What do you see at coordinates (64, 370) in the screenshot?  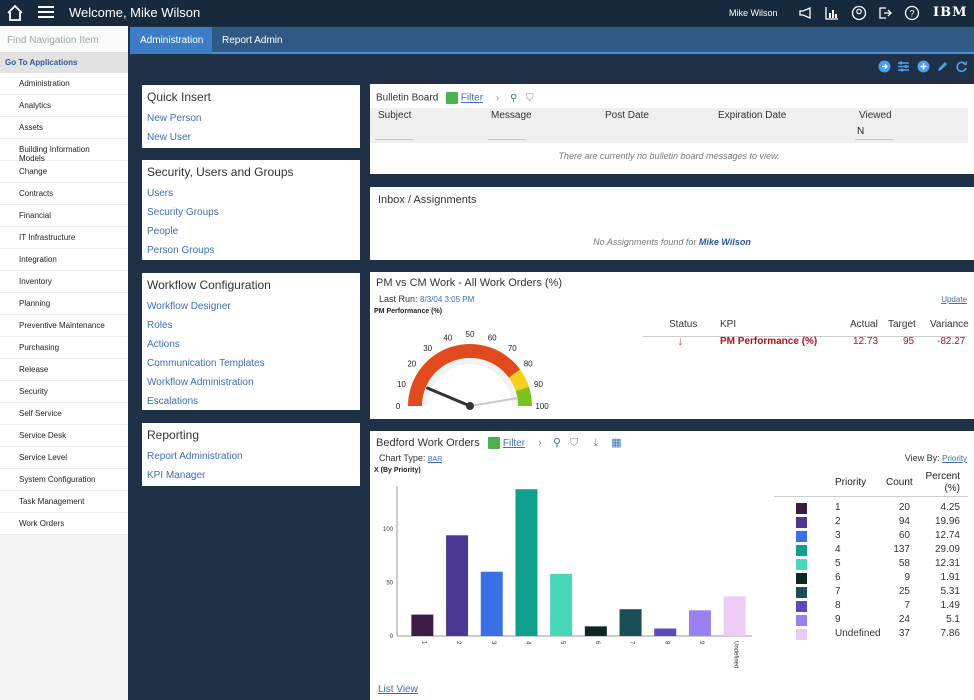 I see `nav-item-release: Release` at bounding box center [64, 370].